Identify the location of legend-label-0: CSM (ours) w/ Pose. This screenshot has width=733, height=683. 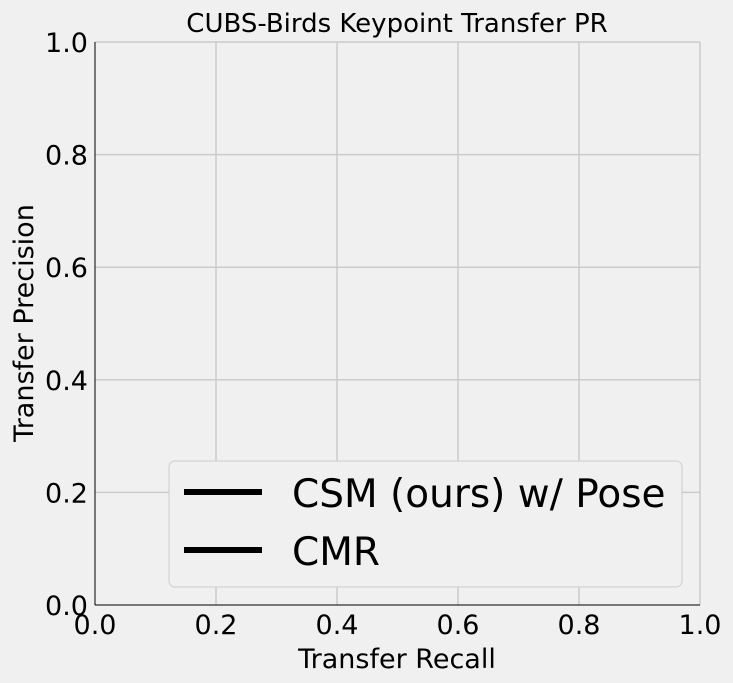
(479, 494).